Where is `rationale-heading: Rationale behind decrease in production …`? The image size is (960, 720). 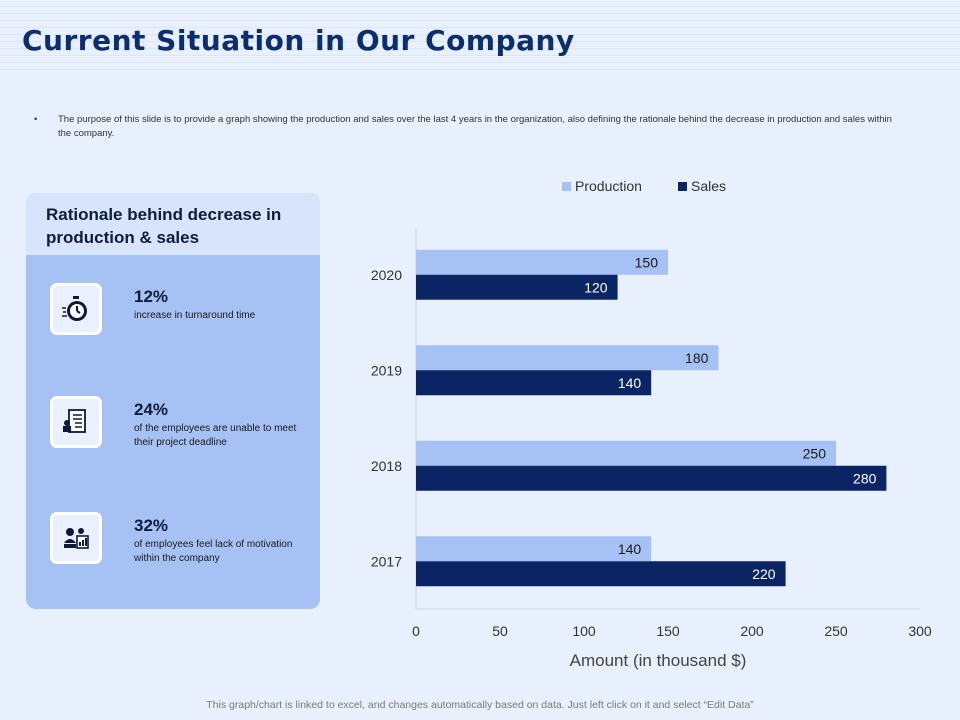 rationale-heading: Rationale behind decrease in production … is located at coordinates (173, 224).